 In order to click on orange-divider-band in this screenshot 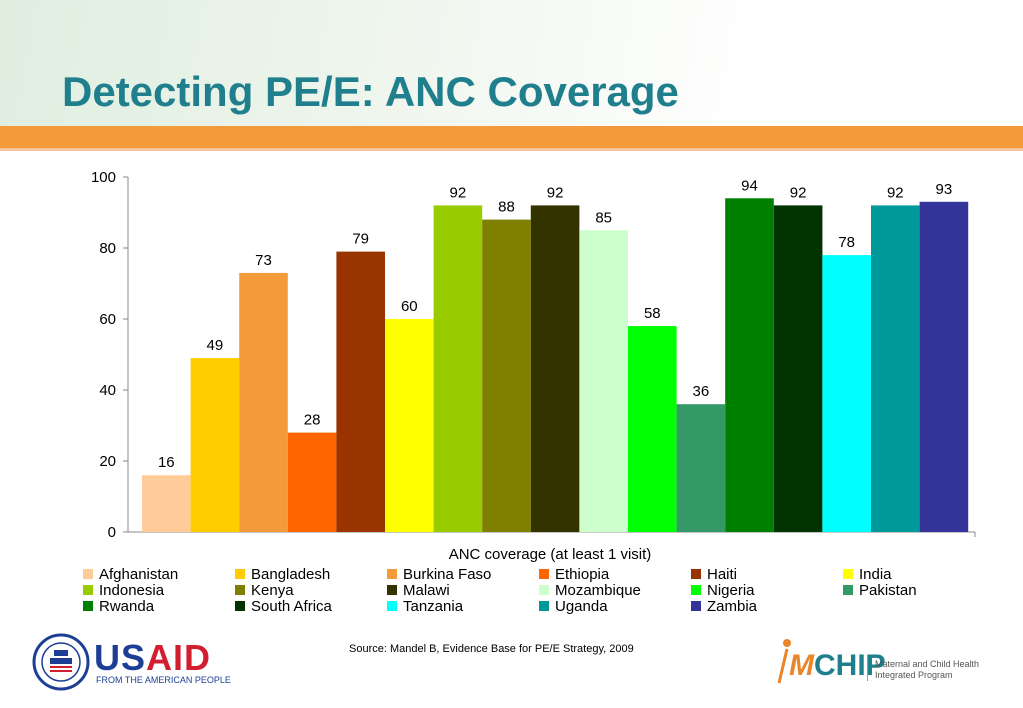, I will do `click(511, 137)`.